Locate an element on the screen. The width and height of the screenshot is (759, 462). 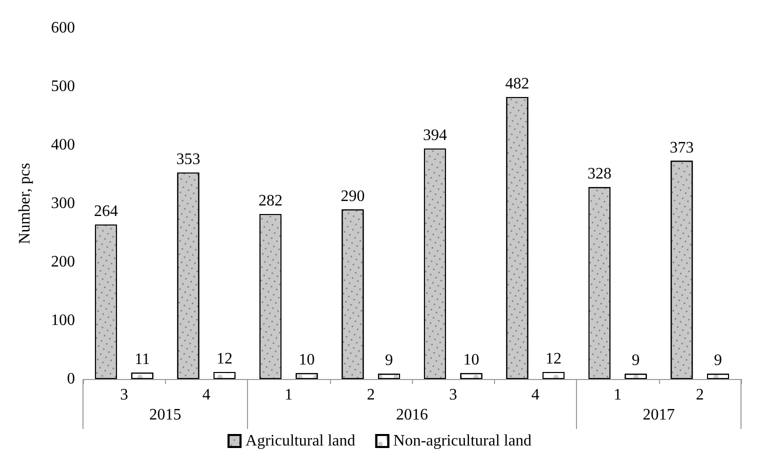
legend-label: Non-agricultural land is located at coordinates (462, 441).